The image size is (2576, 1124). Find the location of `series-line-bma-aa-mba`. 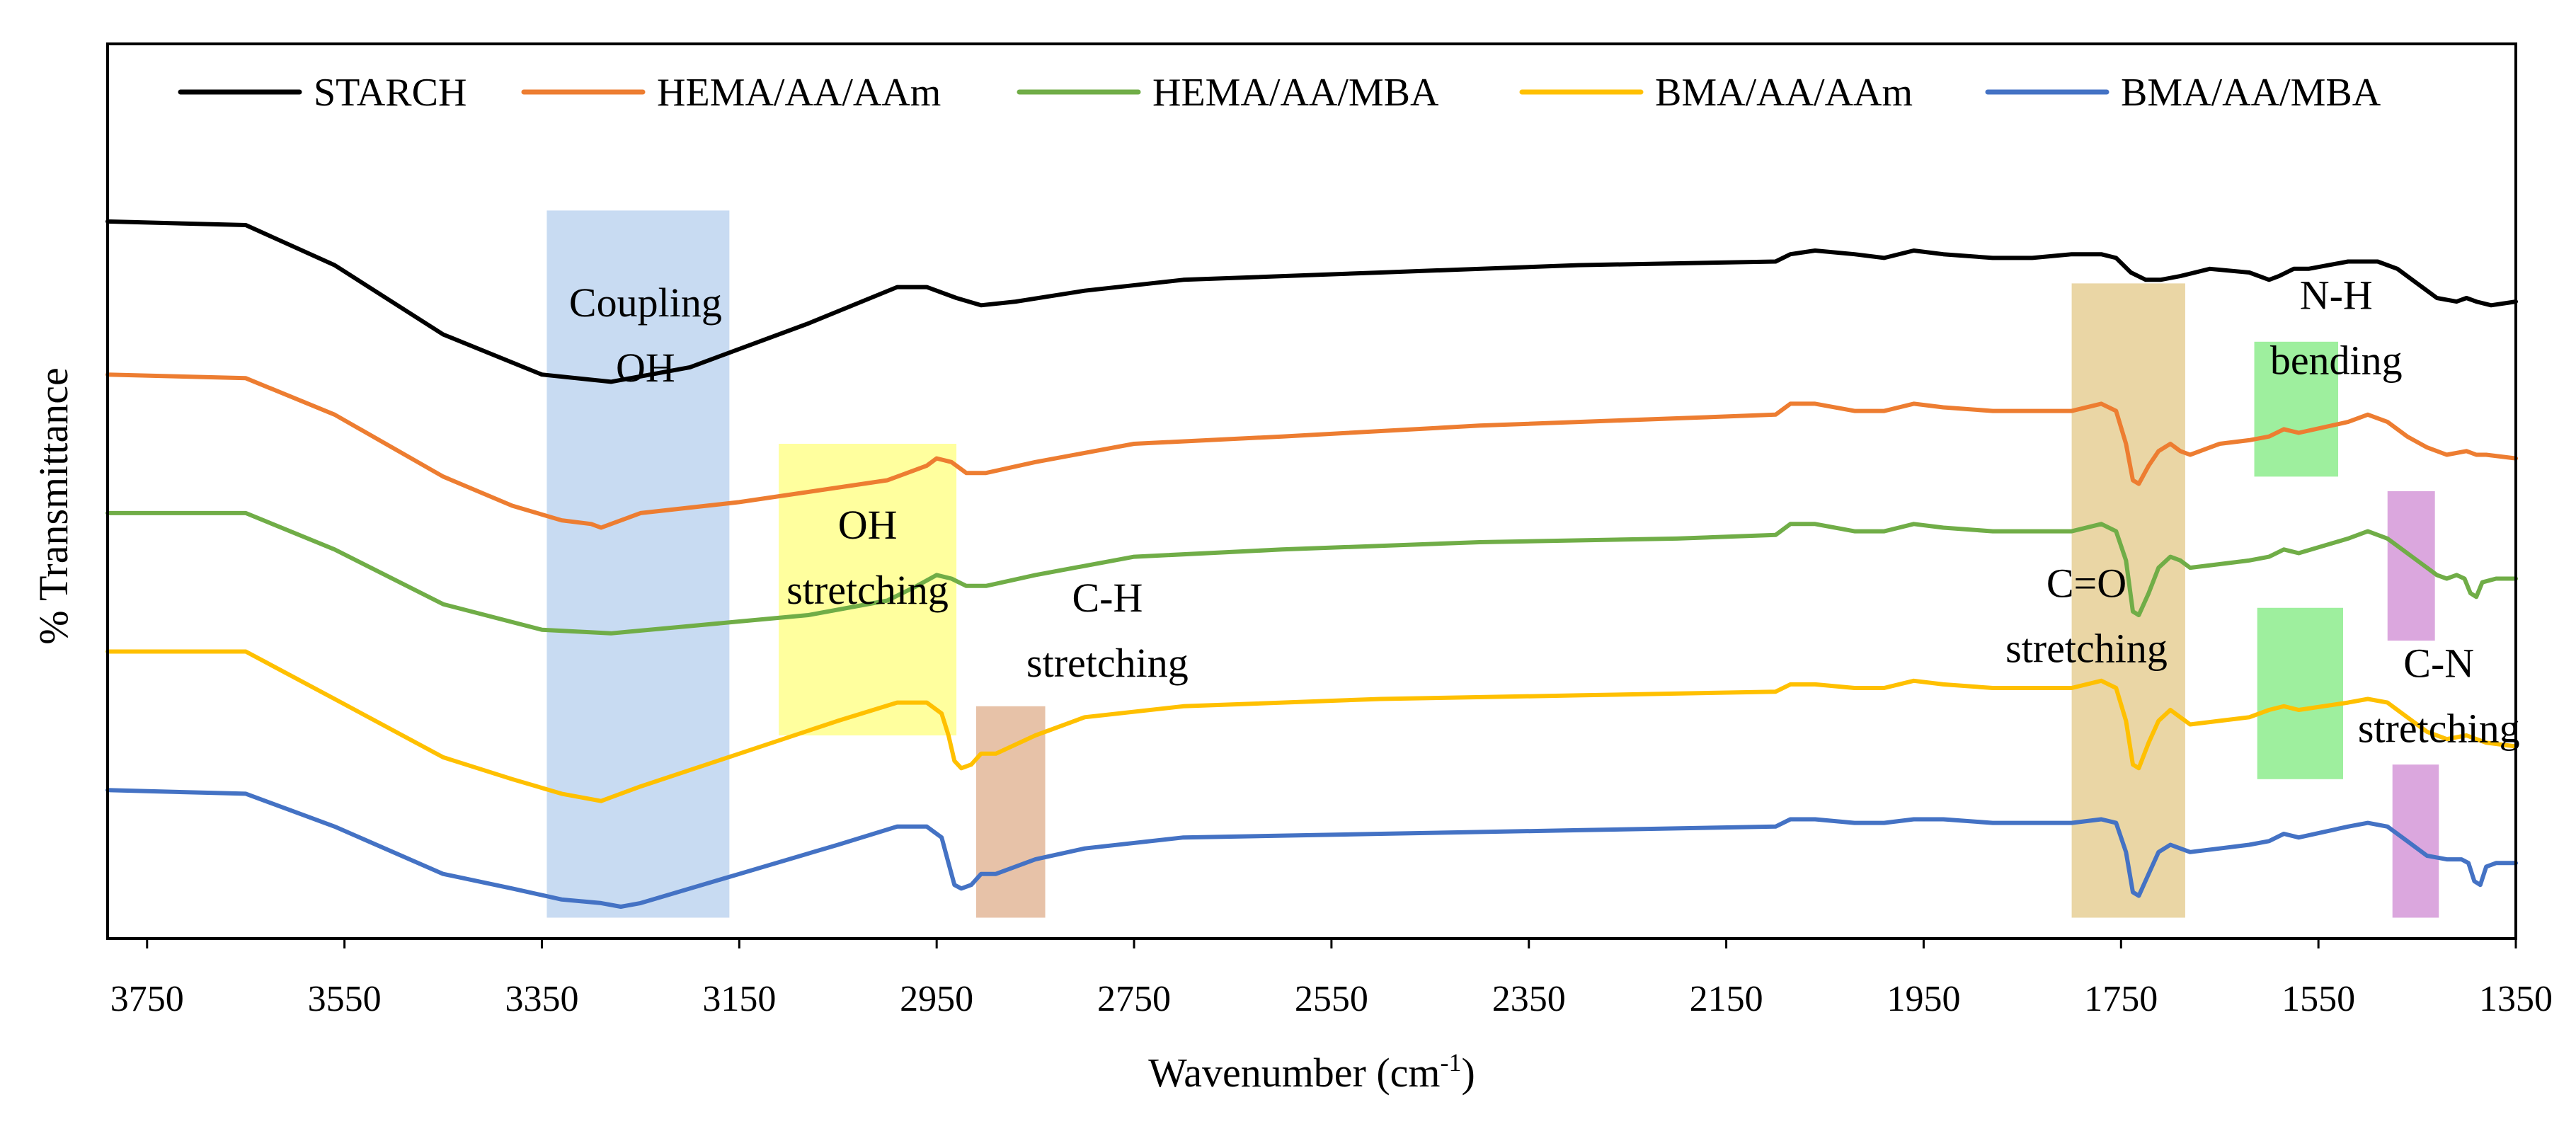

series-line-bma-aa-mba is located at coordinates (1311, 848).